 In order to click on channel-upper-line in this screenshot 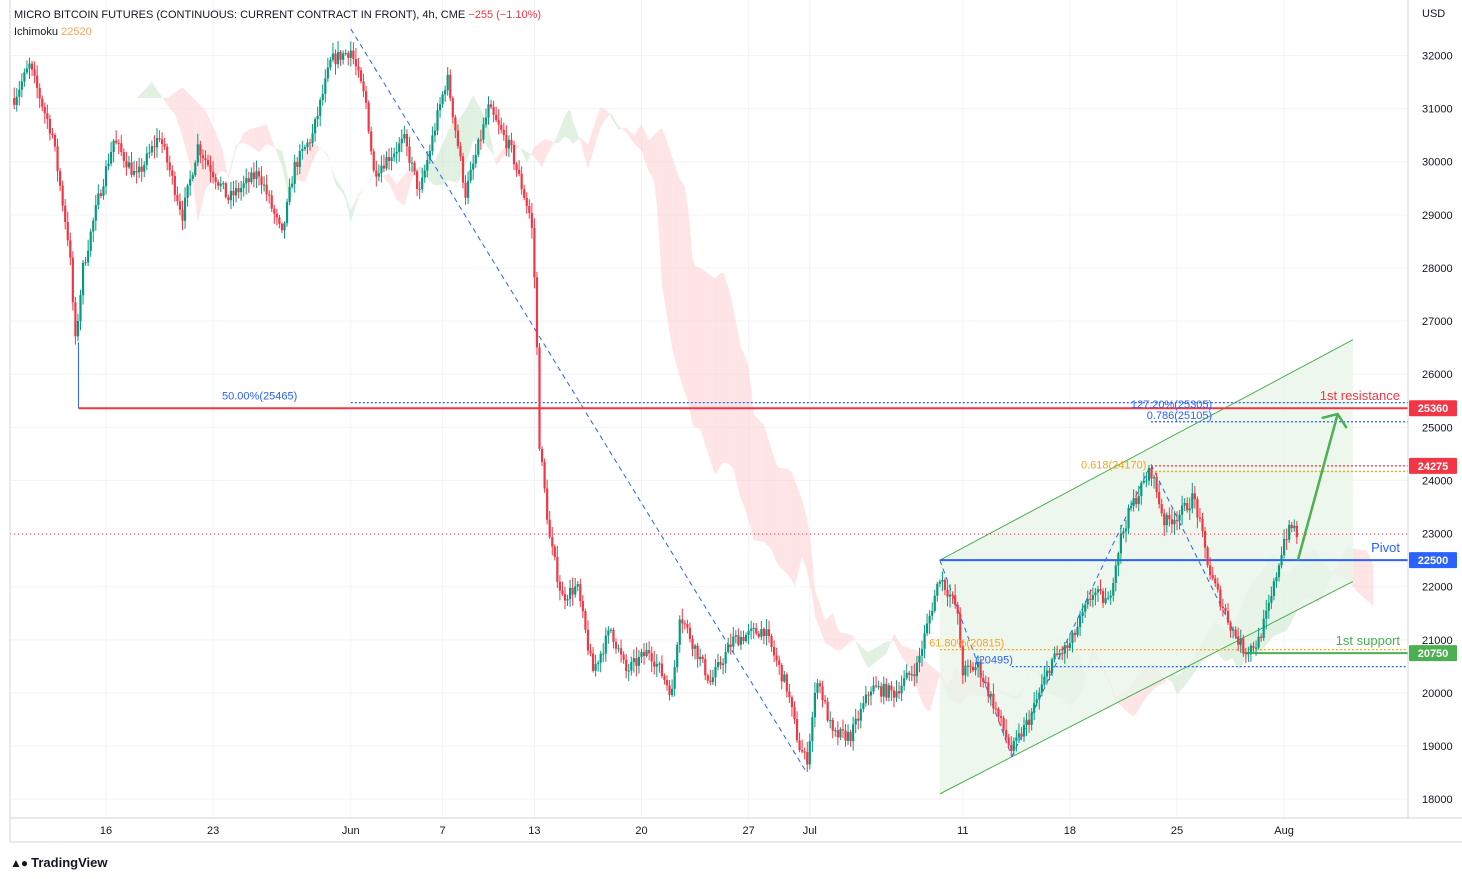, I will do `click(1146, 450)`.